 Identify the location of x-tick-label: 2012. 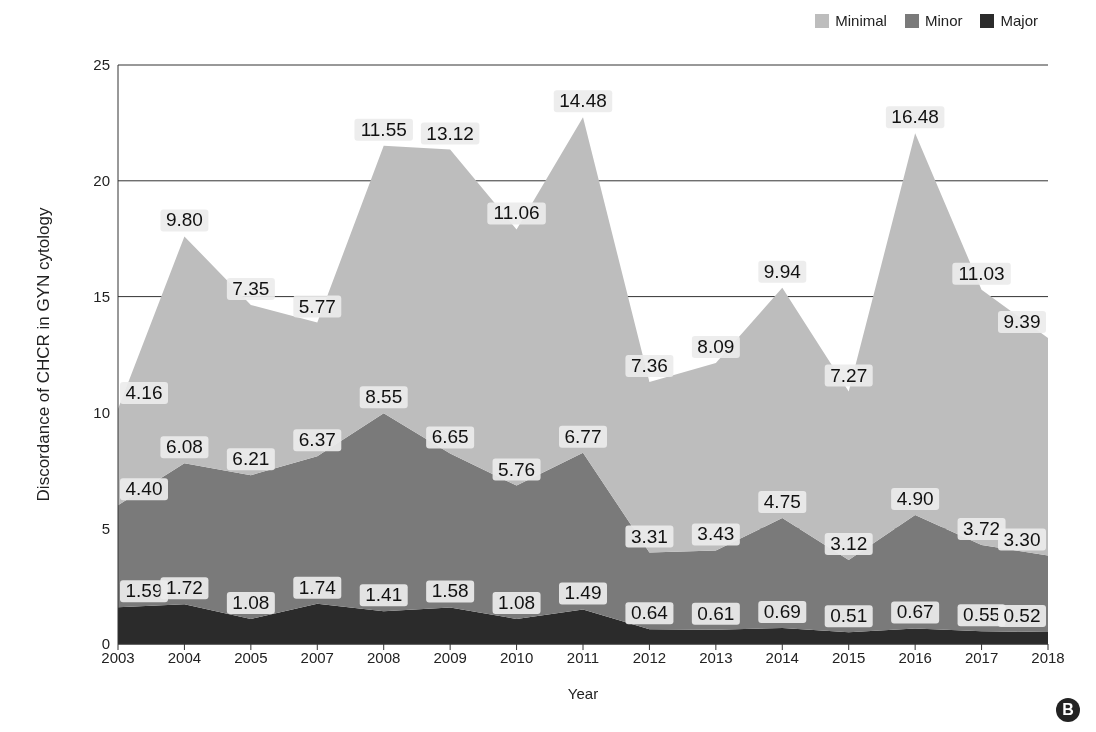
(649, 657).